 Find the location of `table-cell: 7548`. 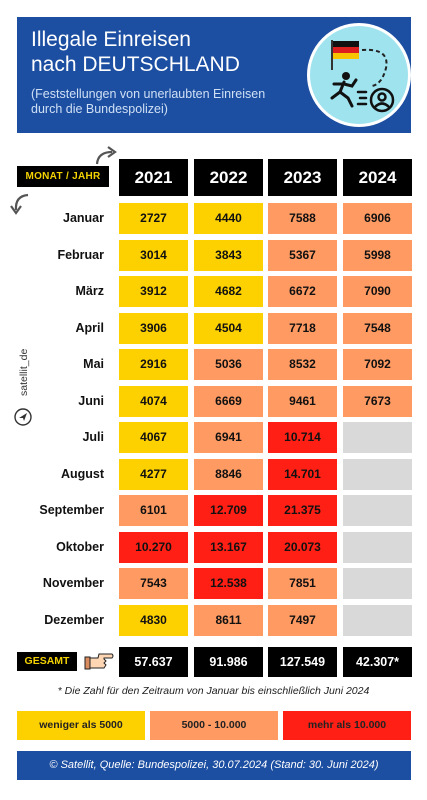

table-cell: 7548 is located at coordinates (377, 328).